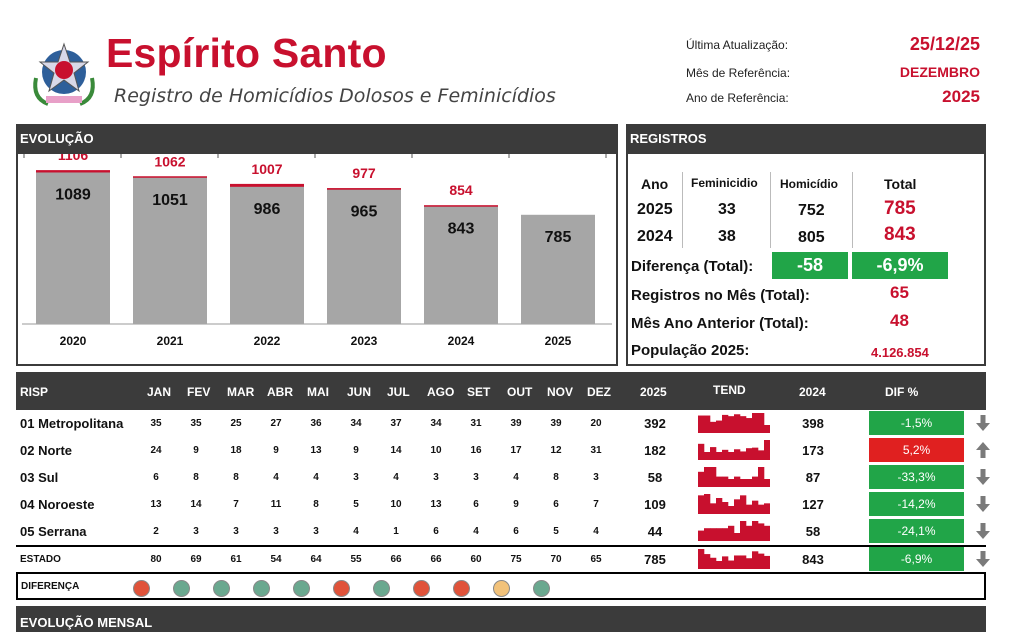 The width and height of the screenshot is (1024, 632). Describe the element at coordinates (556, 559) in the screenshot. I see `month-value: 70` at that location.